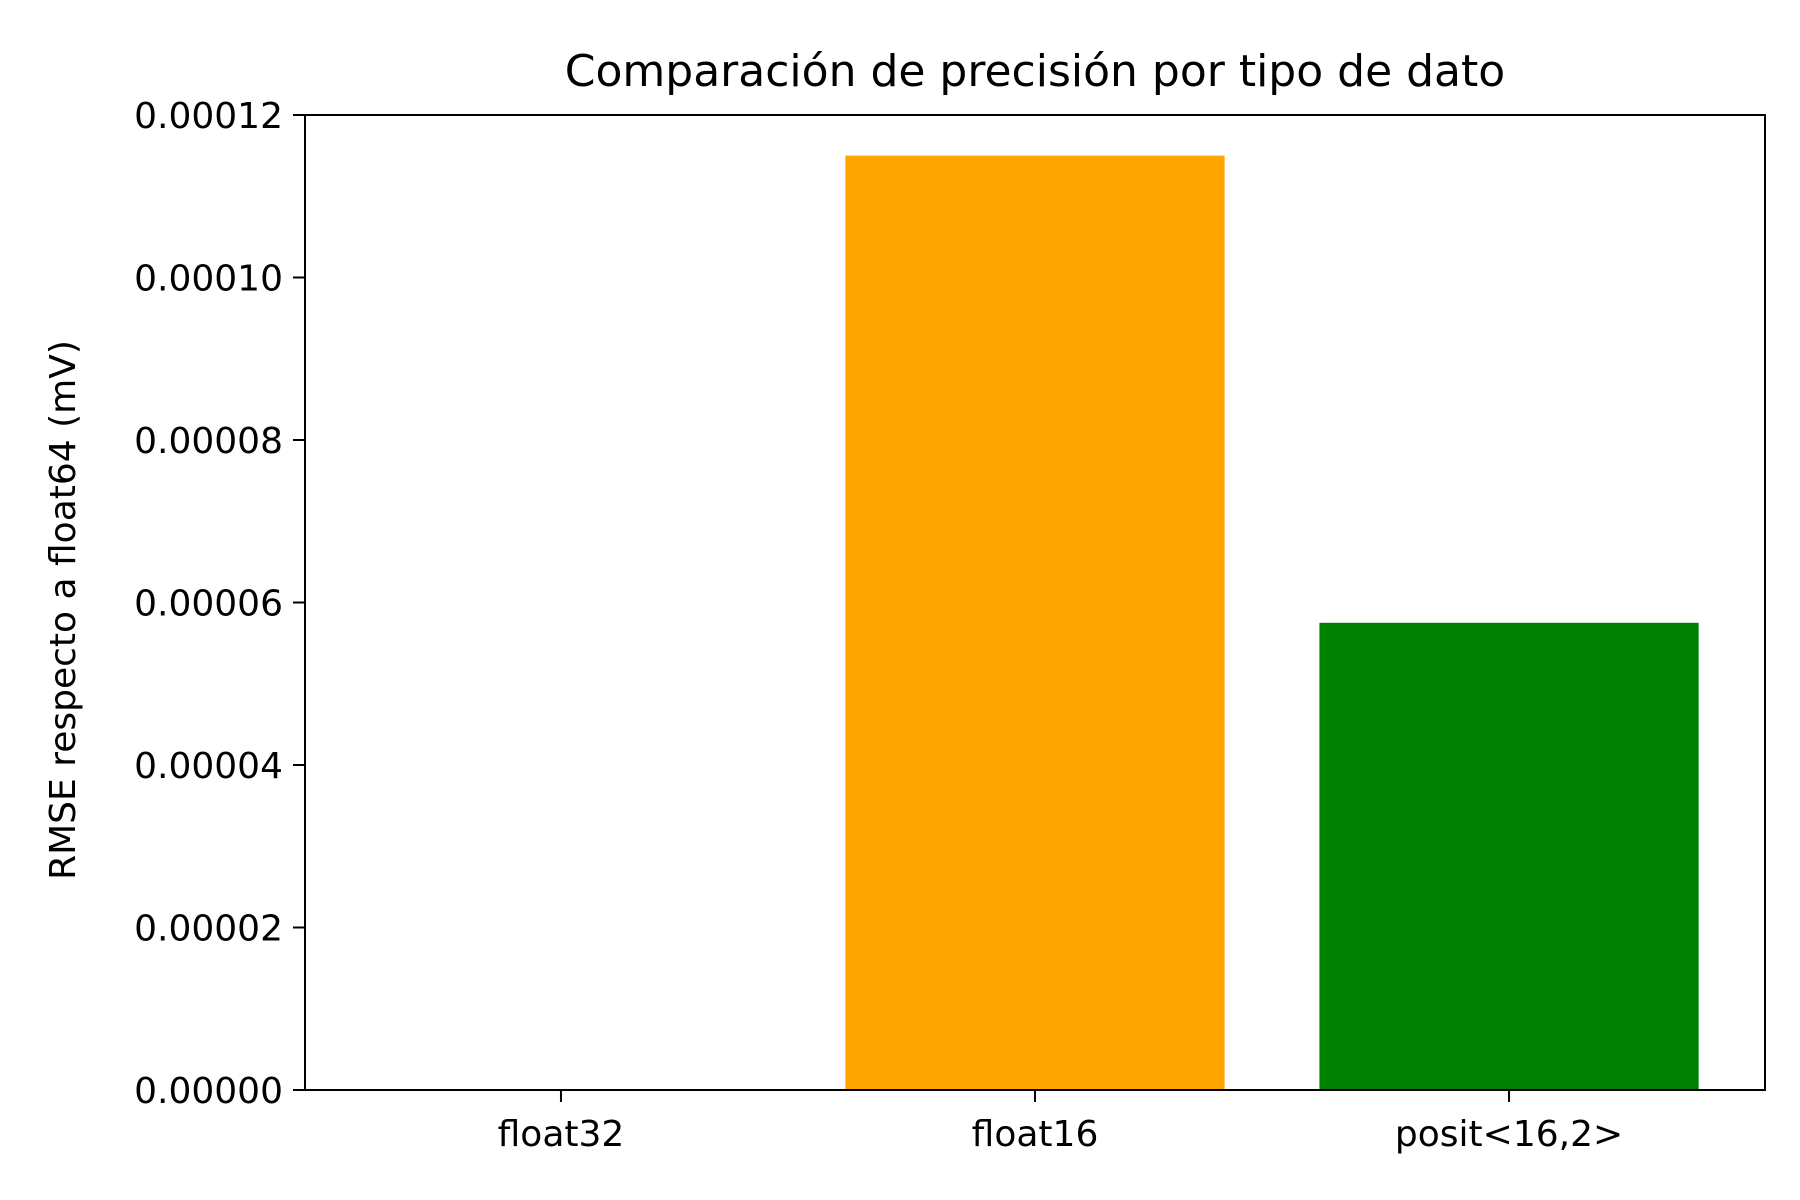 The width and height of the screenshot is (1800, 1200). Describe the element at coordinates (208, 766) in the screenshot. I see `y-tick-label: 0.00004` at that location.